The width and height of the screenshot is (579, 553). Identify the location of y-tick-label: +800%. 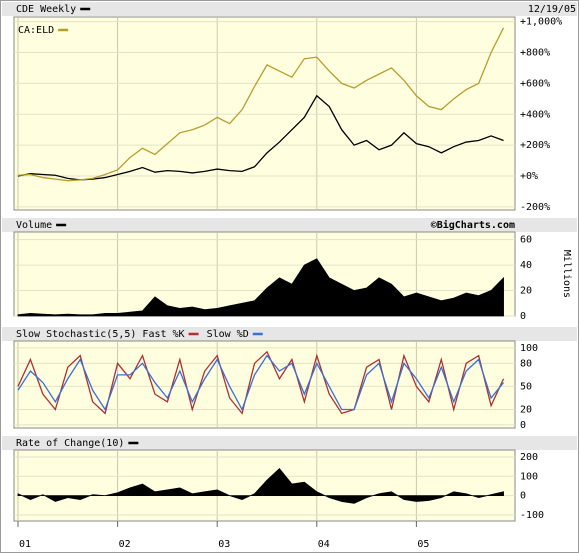
(535, 53).